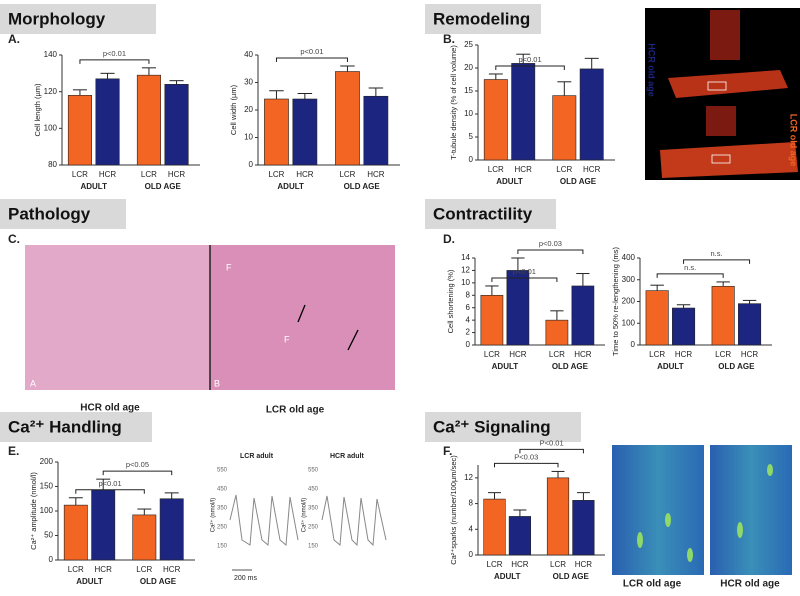  What do you see at coordinates (465, 257) in the screenshot?
I see `y-tick-label: 14` at bounding box center [465, 257].